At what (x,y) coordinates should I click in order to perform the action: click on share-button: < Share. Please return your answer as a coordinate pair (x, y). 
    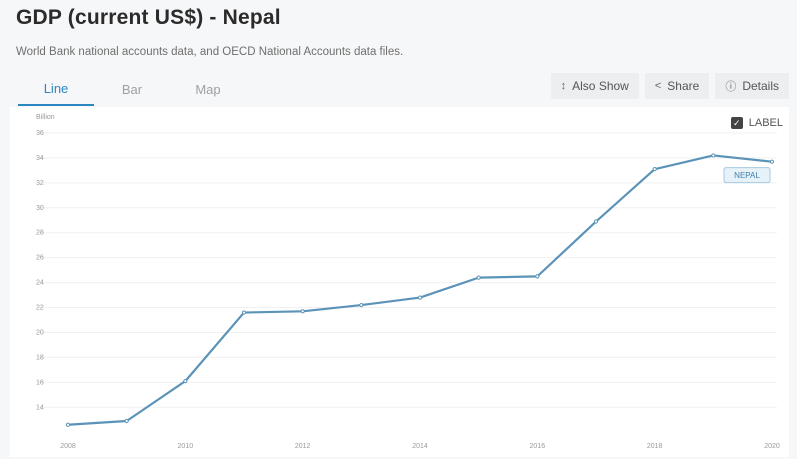
    Looking at the image, I should click on (677, 86).